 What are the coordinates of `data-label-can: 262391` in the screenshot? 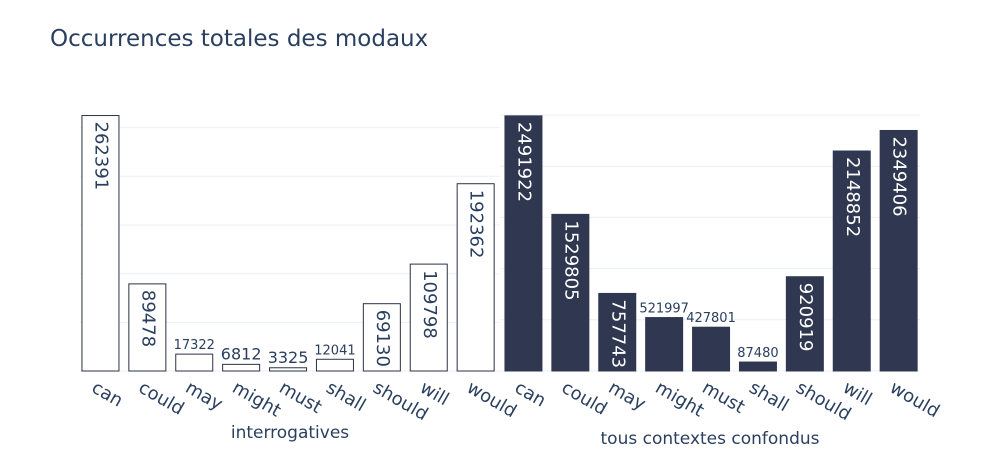 It's located at (100, 156).